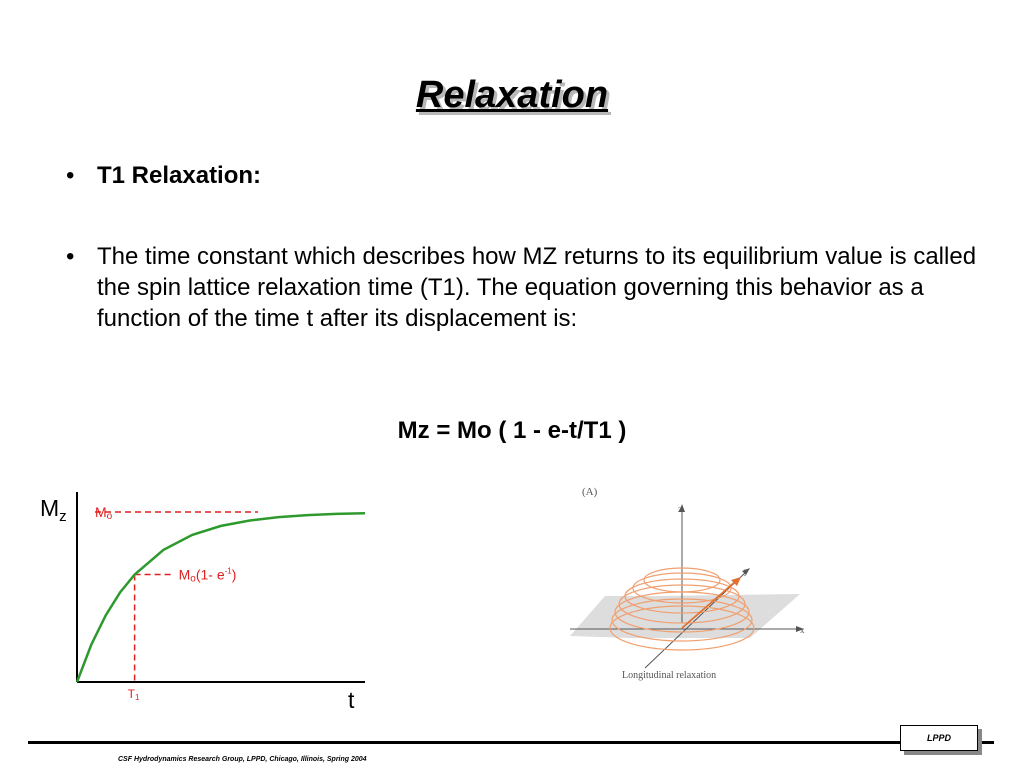  What do you see at coordinates (512, 95) in the screenshot?
I see `slide-title: Relaxation` at bounding box center [512, 95].